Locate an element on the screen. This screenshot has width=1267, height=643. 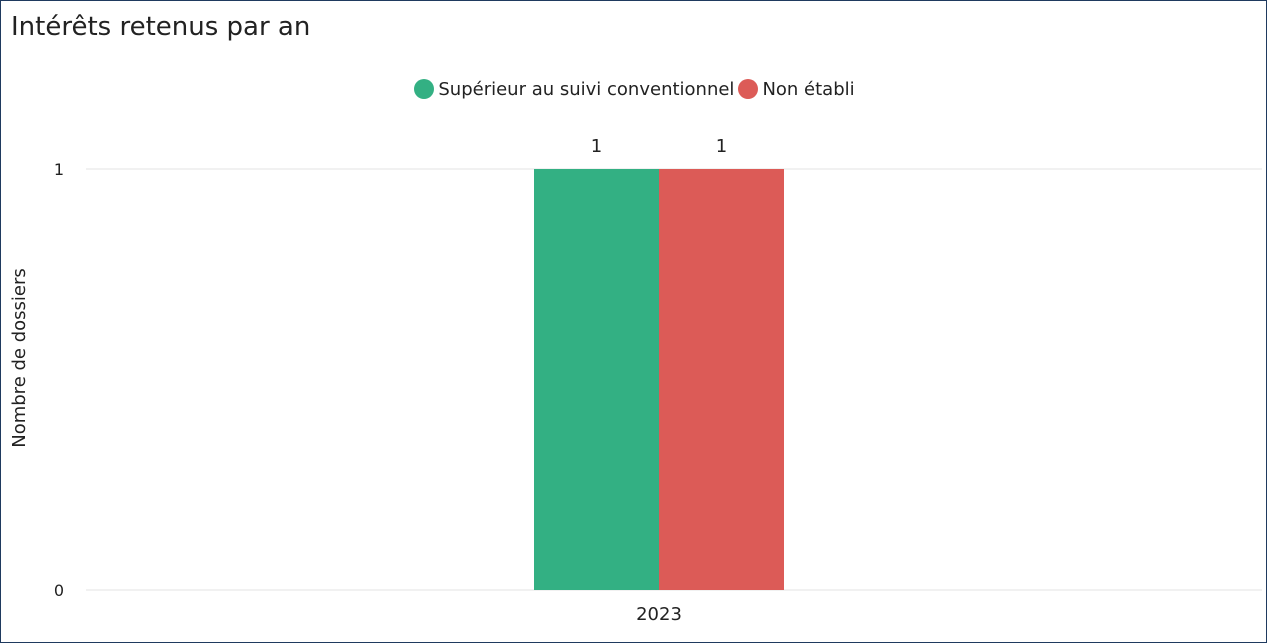
x-tick-label: 2023 is located at coordinates (659, 614).